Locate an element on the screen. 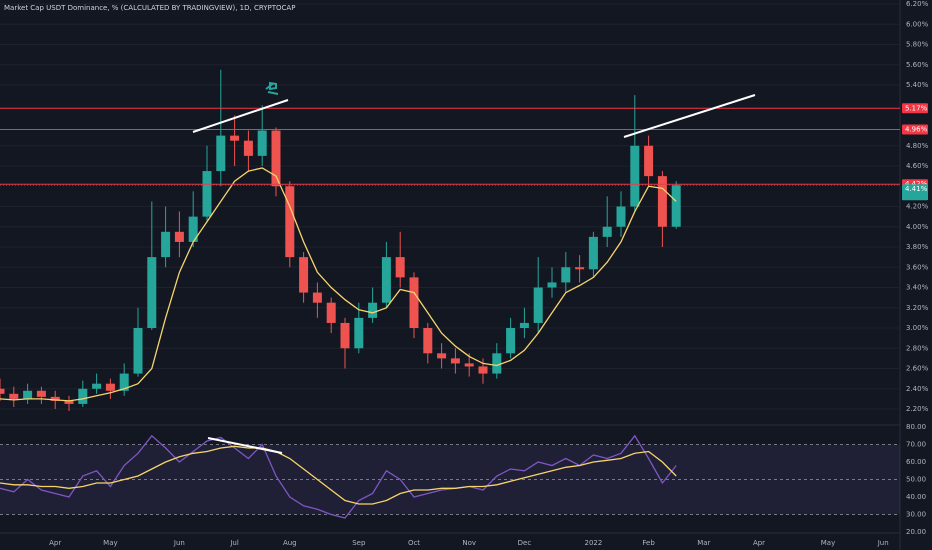  y-tick-label: 50.00 is located at coordinates (916, 480).